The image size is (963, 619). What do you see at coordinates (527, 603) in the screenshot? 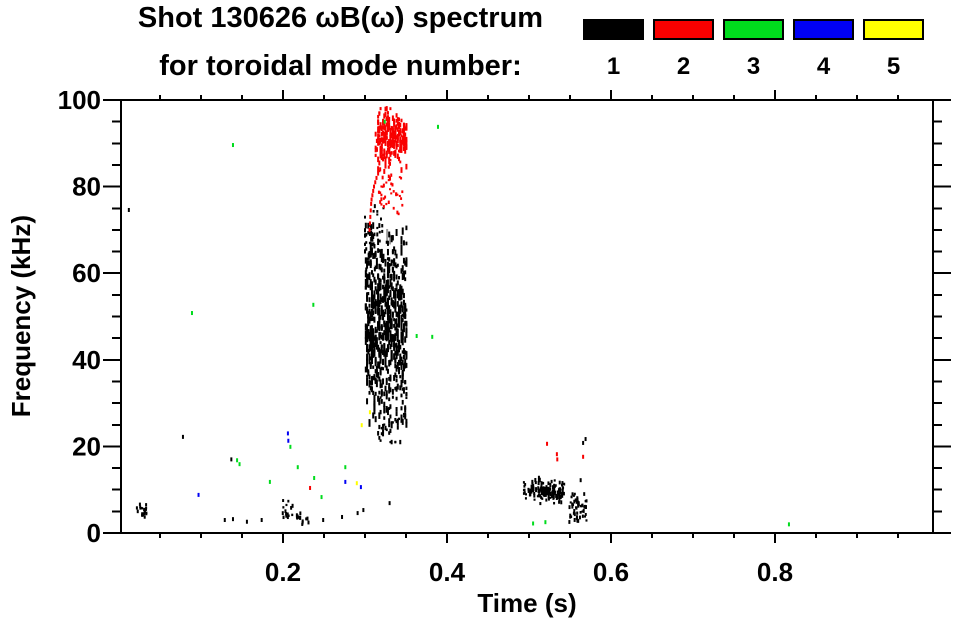
I see `x-axis-title: Time (s)` at bounding box center [527, 603].